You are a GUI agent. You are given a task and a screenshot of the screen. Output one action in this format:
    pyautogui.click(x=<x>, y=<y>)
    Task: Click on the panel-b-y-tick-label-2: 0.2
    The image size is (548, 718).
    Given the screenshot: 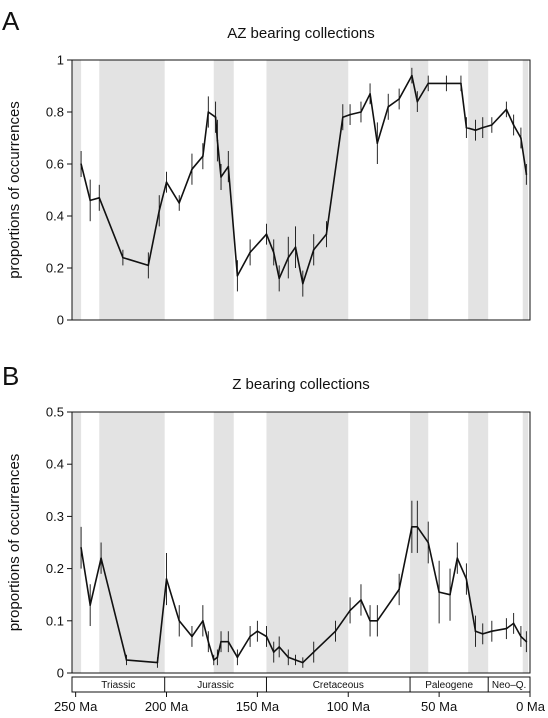 What is the action you would take?
    pyautogui.click(x=55, y=568)
    